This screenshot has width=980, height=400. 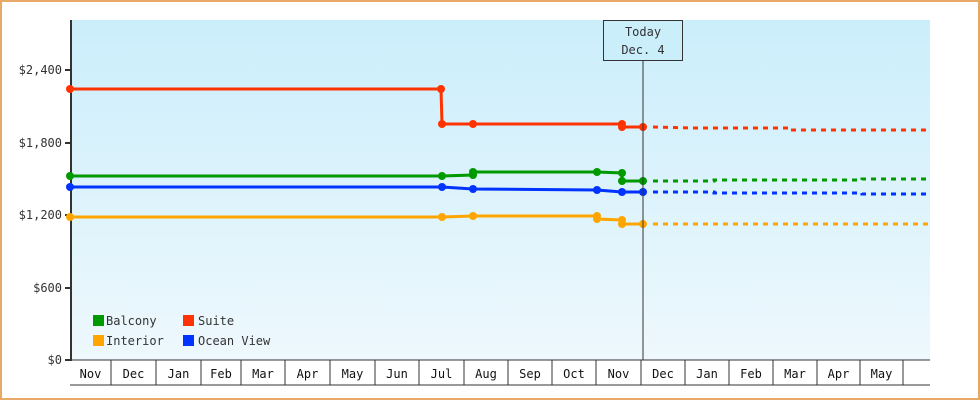 I want to click on today-date: Dec. 4, so click(x=642, y=50).